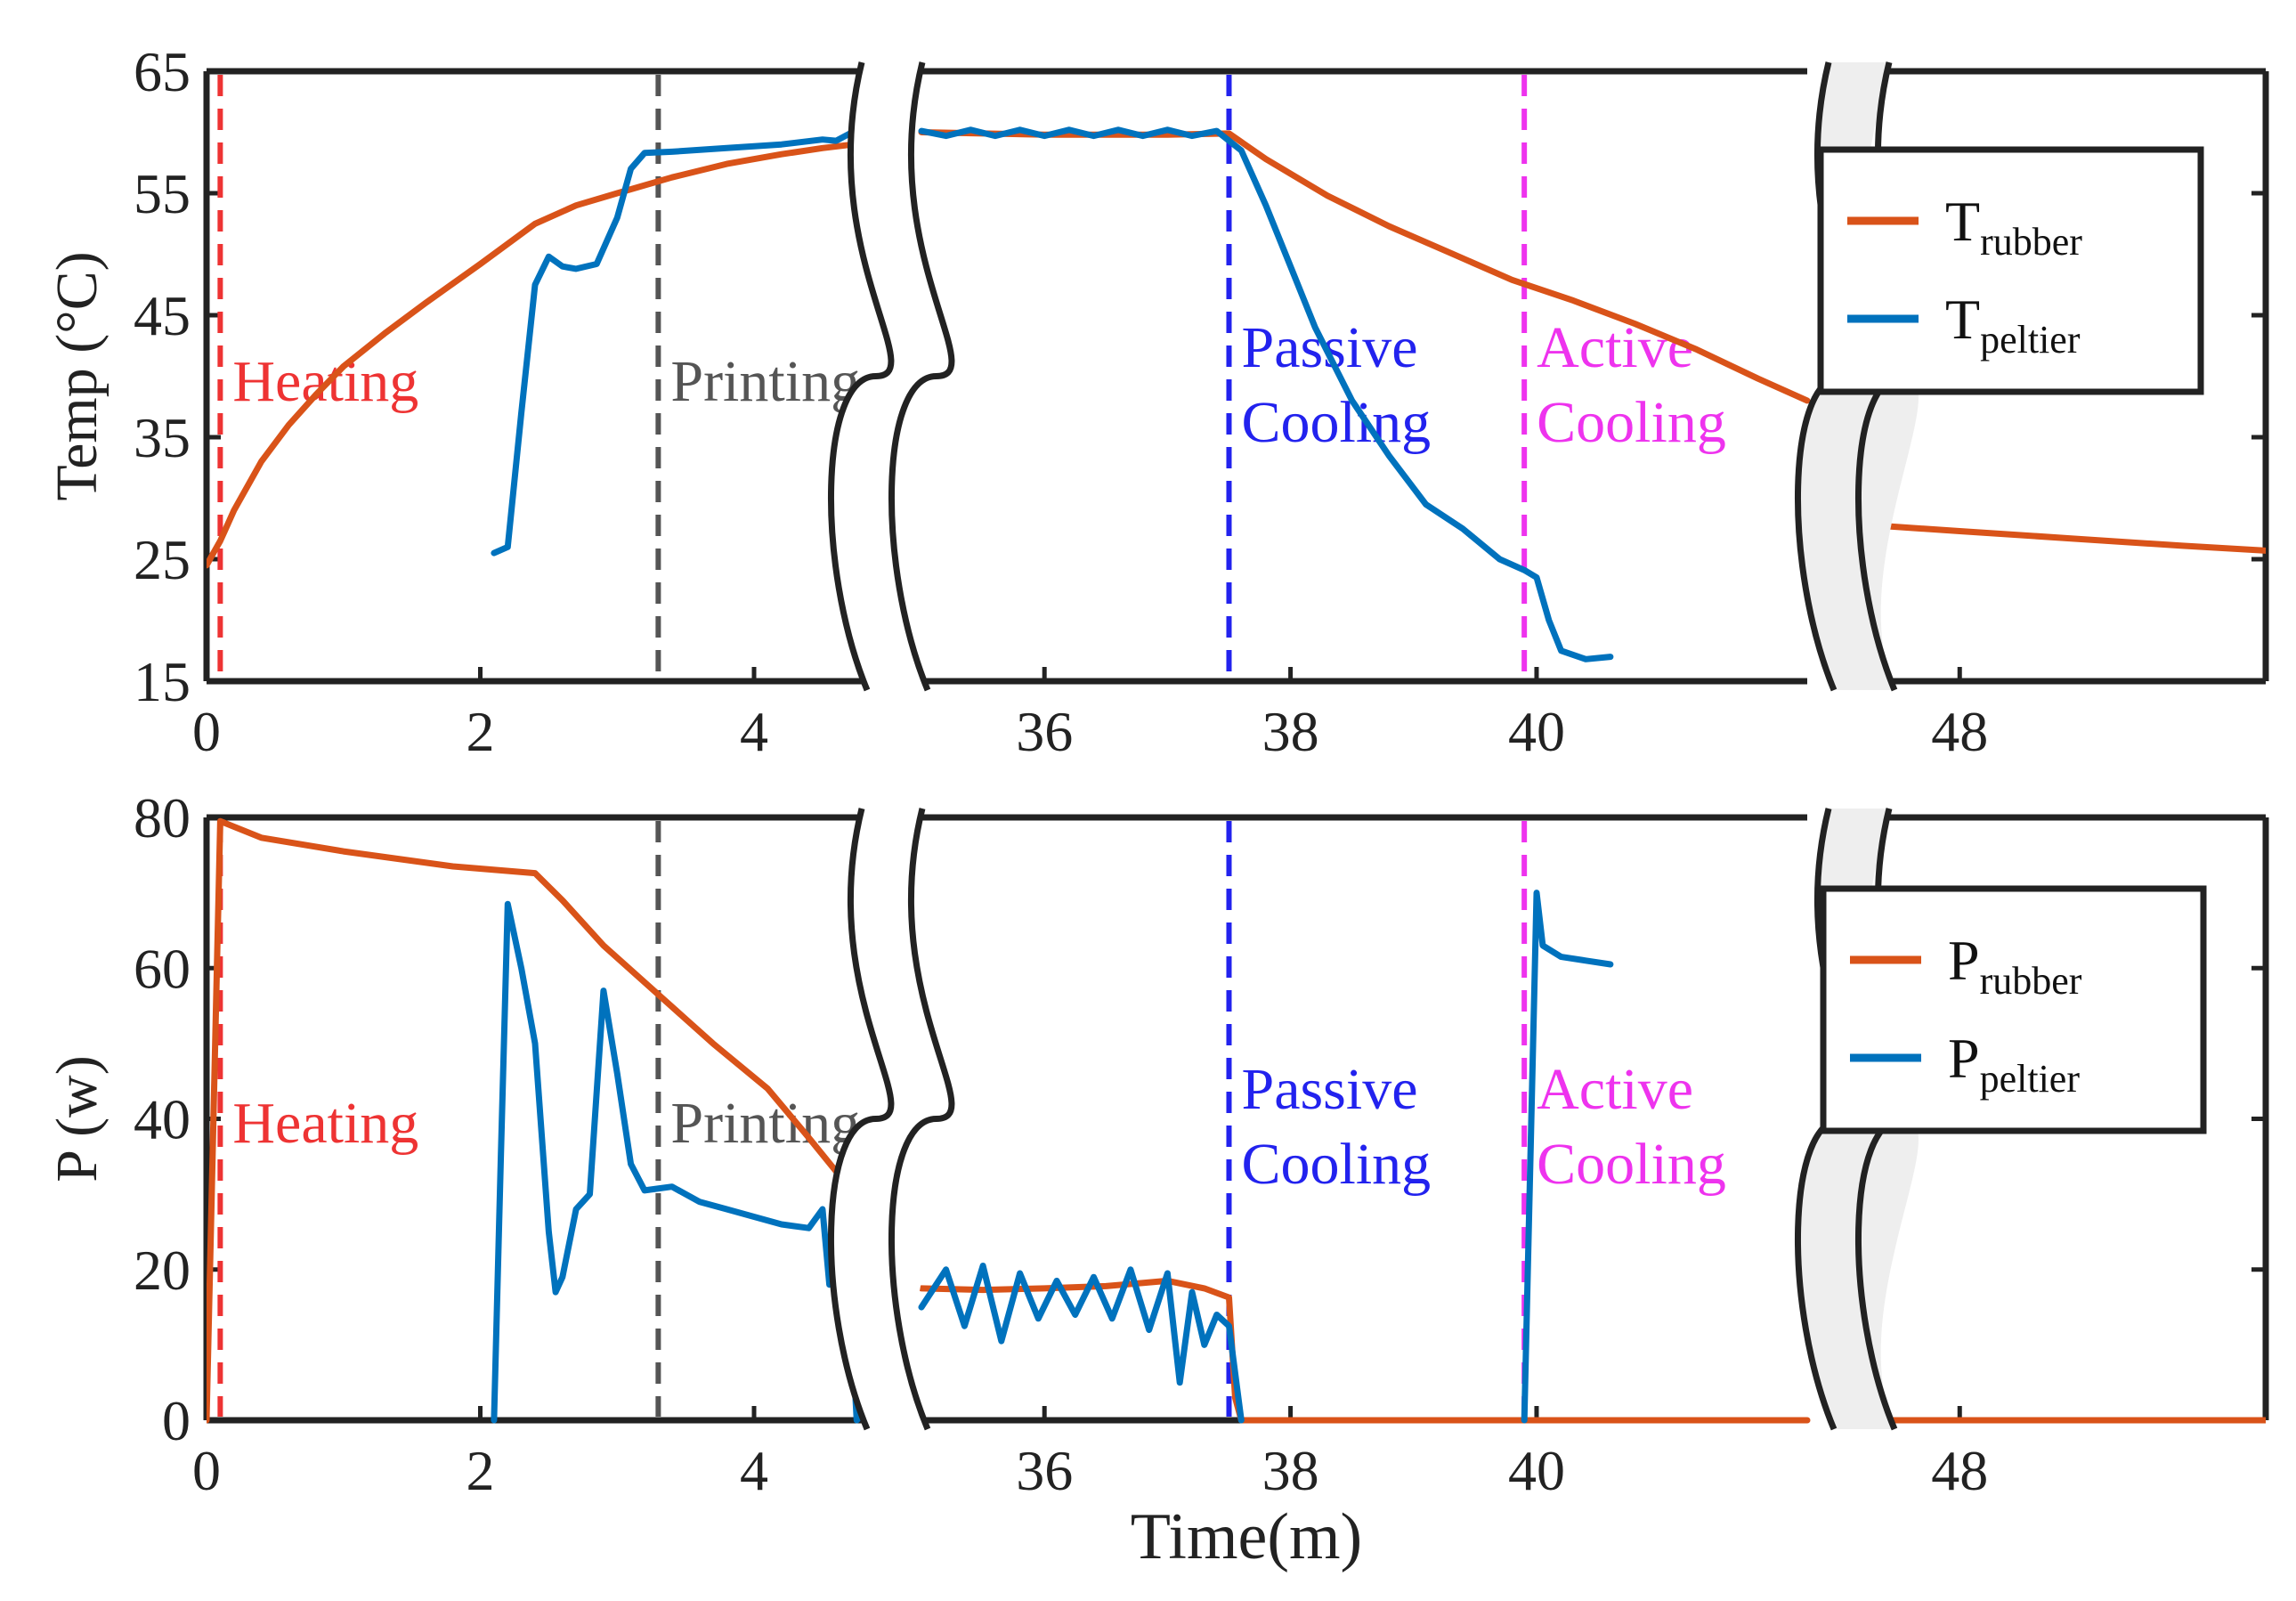 The image size is (2296, 1601). What do you see at coordinates (162, 817) in the screenshot?
I see `y-tick-label: 80` at bounding box center [162, 817].